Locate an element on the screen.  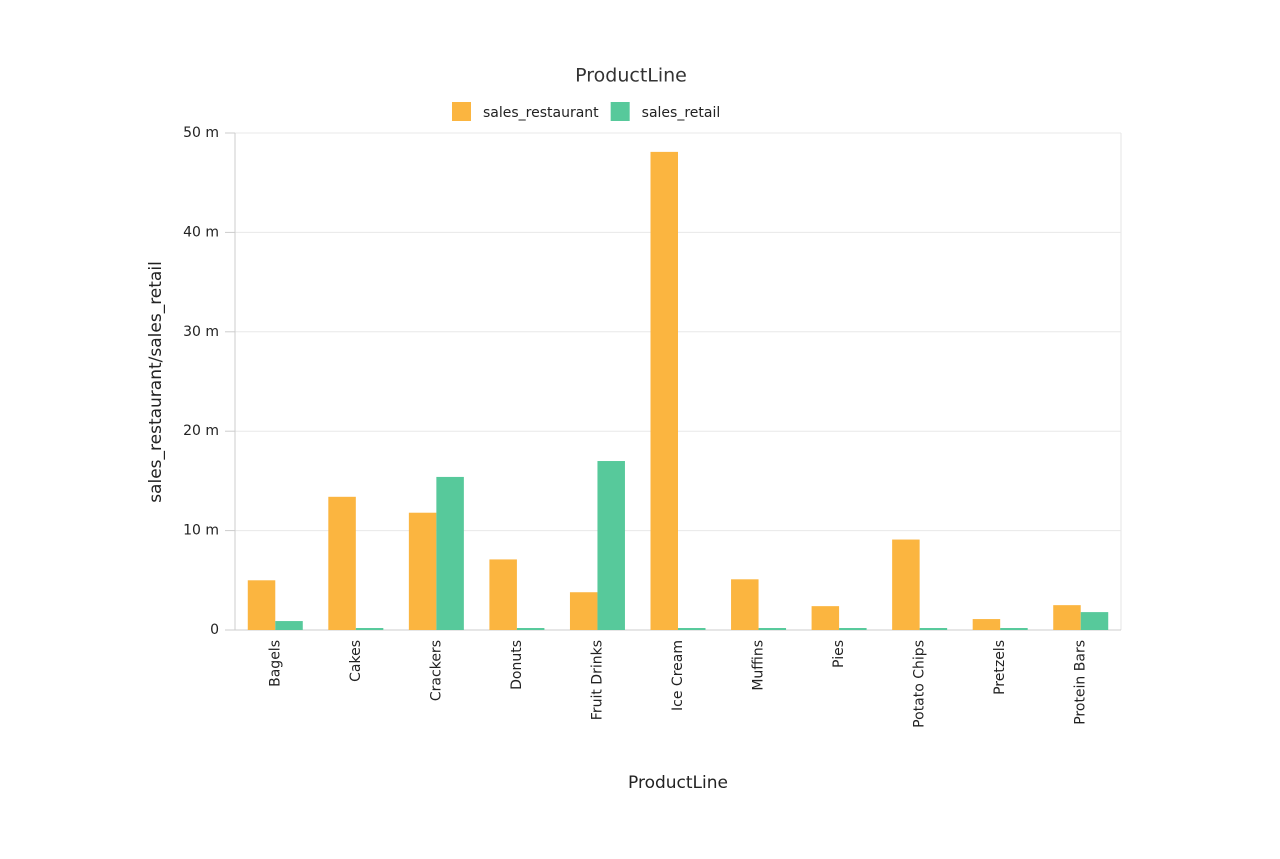
y-tick-label: 10 m is located at coordinates (201, 531).